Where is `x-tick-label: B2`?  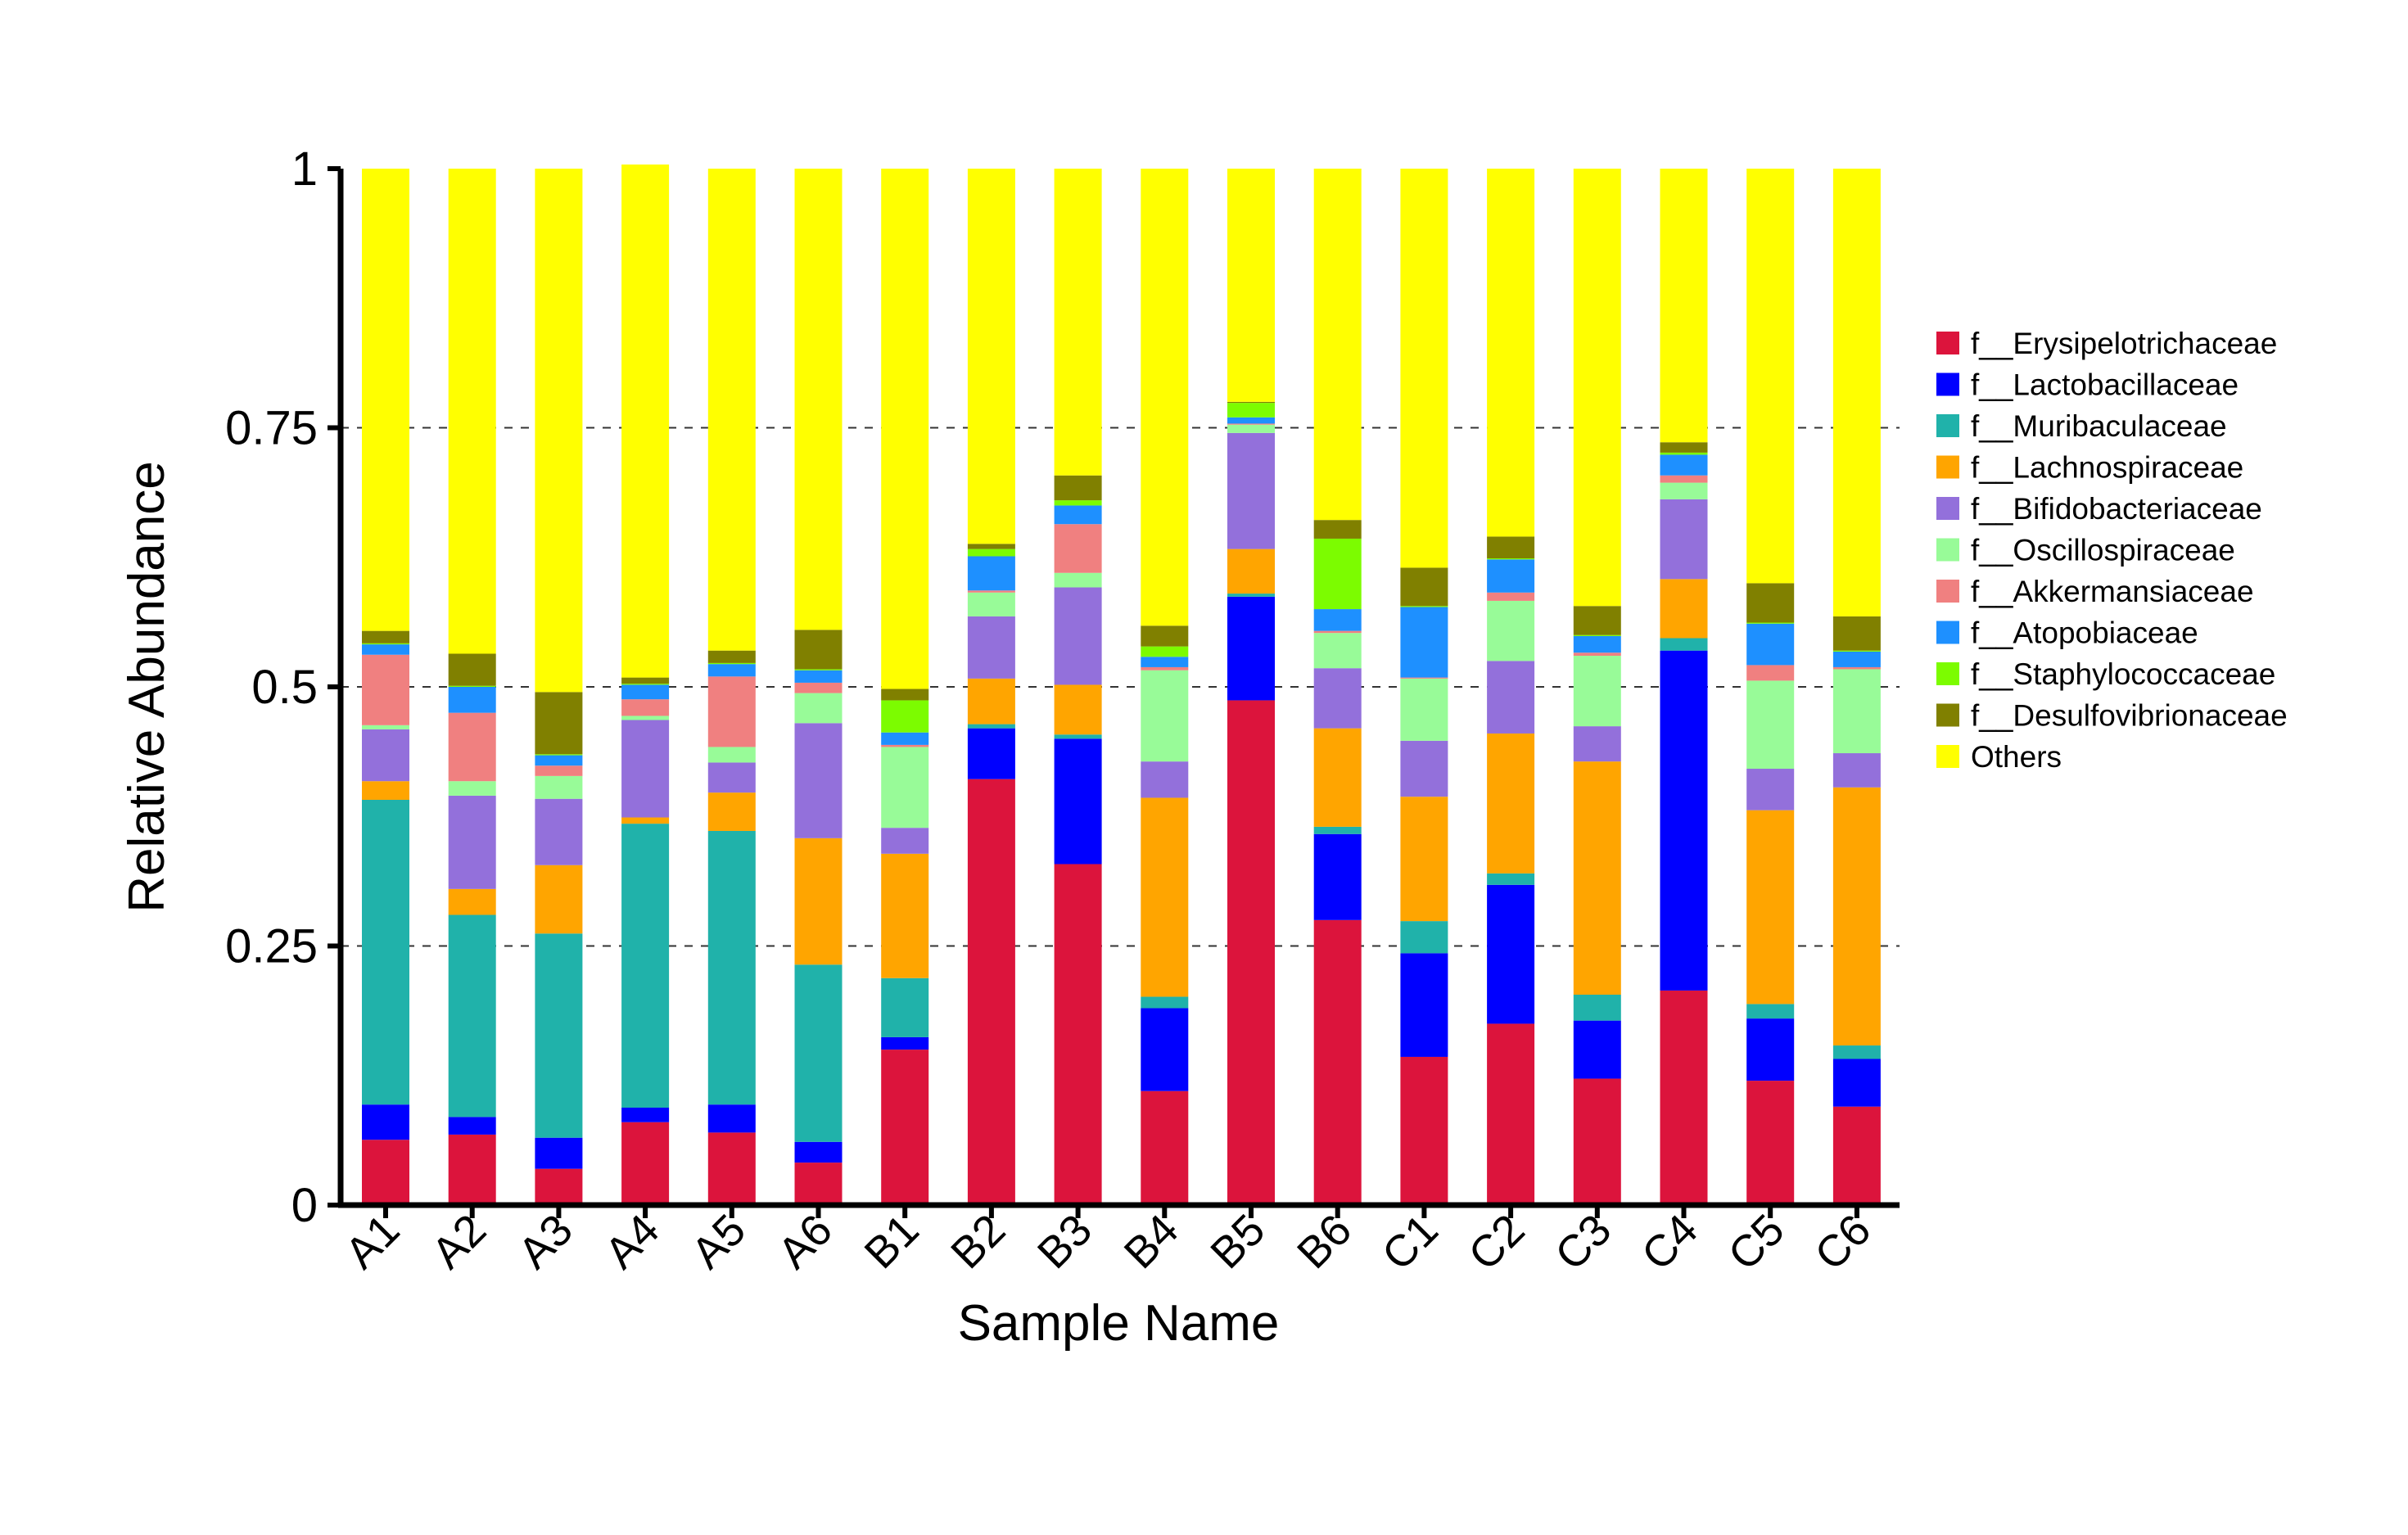 x-tick-label: B2 is located at coordinates (978, 1242).